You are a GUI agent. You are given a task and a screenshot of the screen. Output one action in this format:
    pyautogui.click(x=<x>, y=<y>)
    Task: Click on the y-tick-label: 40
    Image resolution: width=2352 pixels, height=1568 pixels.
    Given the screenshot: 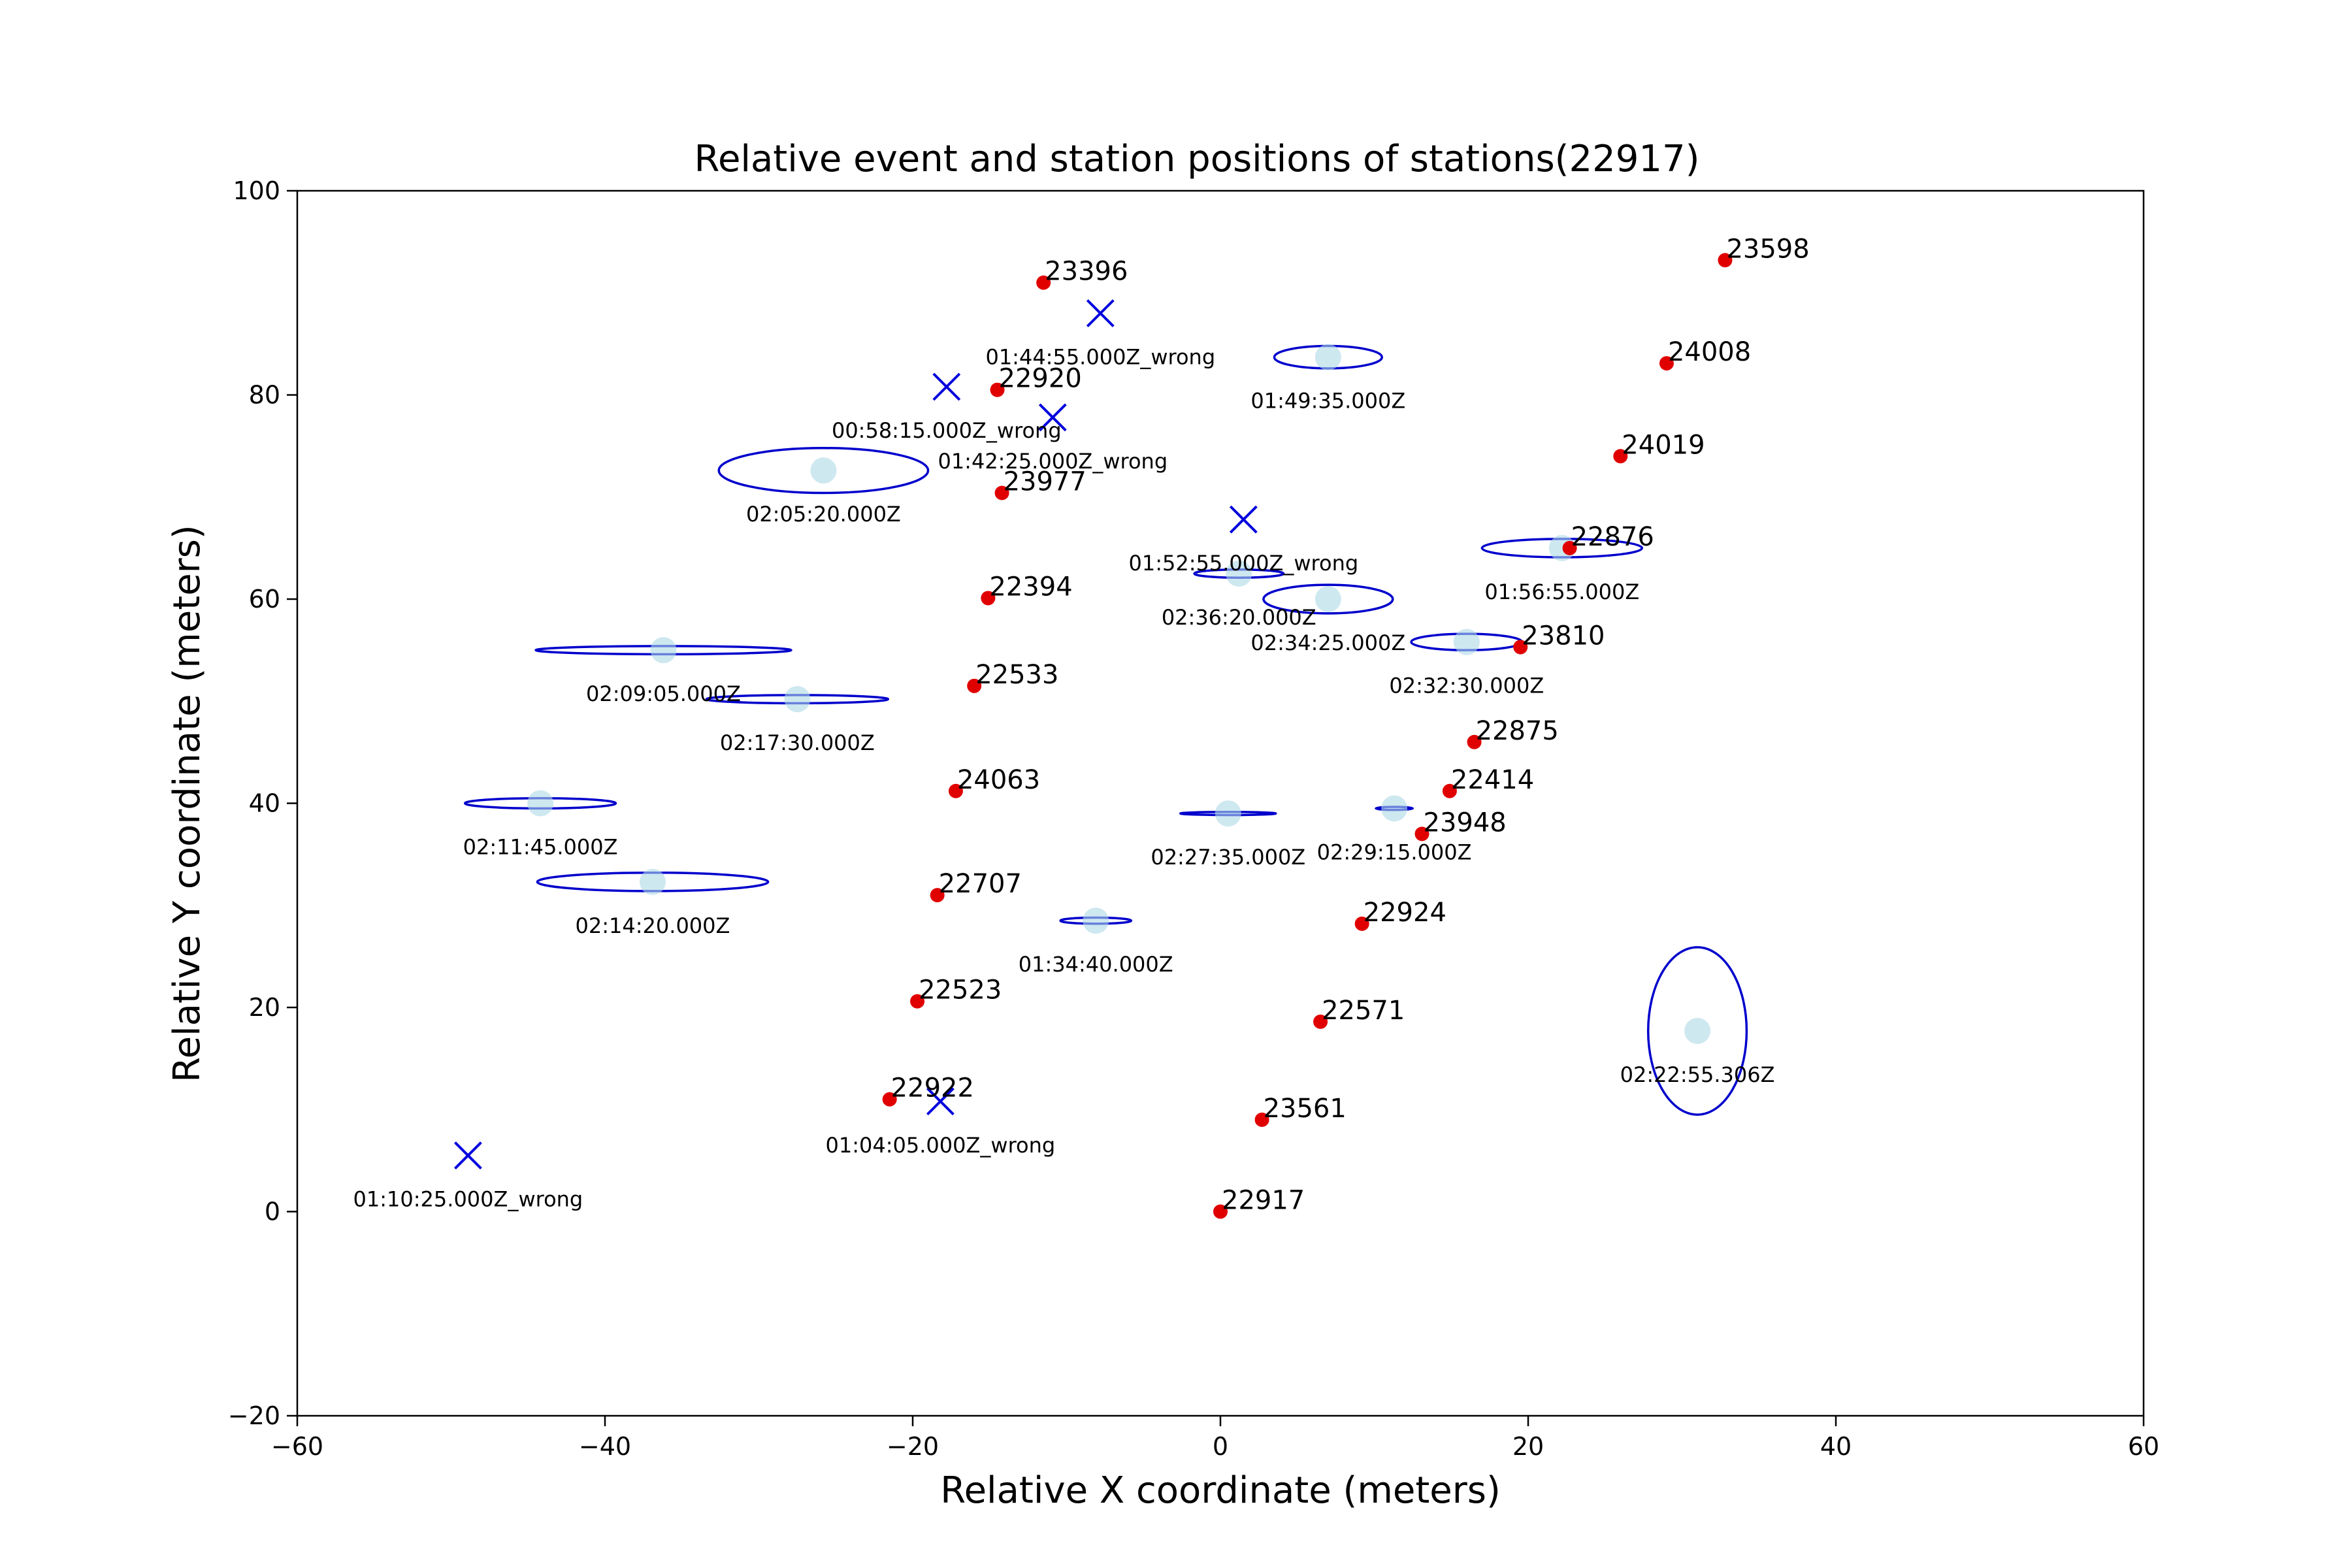 What is the action you would take?
    pyautogui.click(x=264, y=803)
    